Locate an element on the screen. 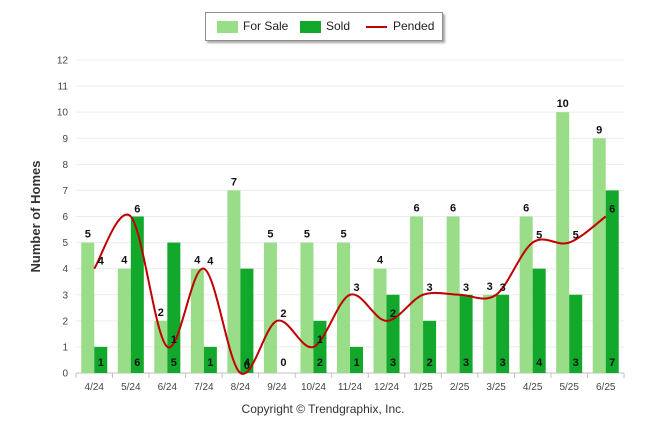  data-label-sold: 6 is located at coordinates (137, 363).